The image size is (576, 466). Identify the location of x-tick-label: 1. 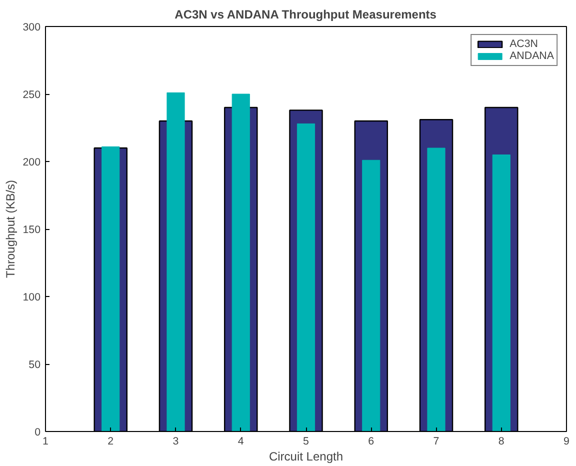
(45, 442).